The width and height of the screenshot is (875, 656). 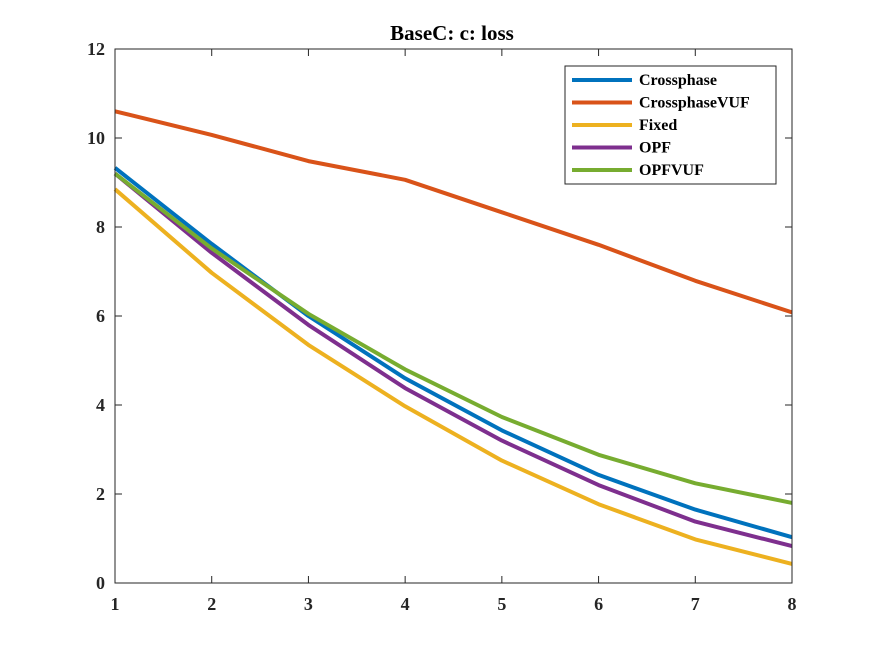 What do you see at coordinates (308, 604) in the screenshot?
I see `x-tick-label: 3` at bounding box center [308, 604].